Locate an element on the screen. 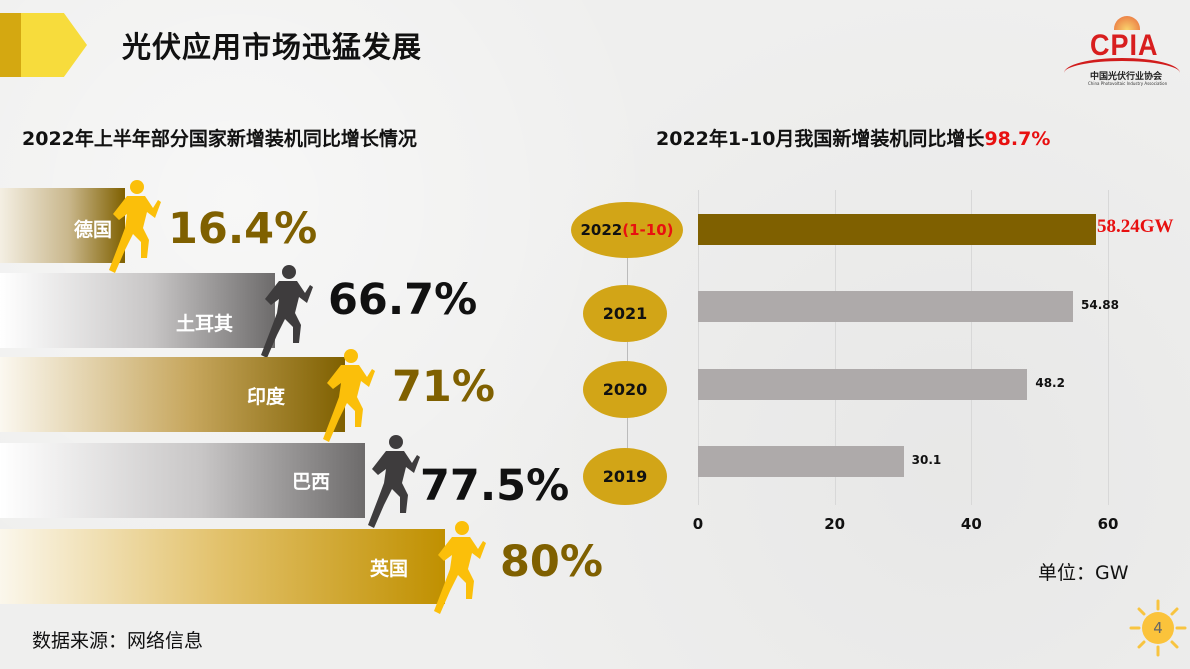 This screenshot has height=669, width=1190. page-number: 4 is located at coordinates (1158, 628).